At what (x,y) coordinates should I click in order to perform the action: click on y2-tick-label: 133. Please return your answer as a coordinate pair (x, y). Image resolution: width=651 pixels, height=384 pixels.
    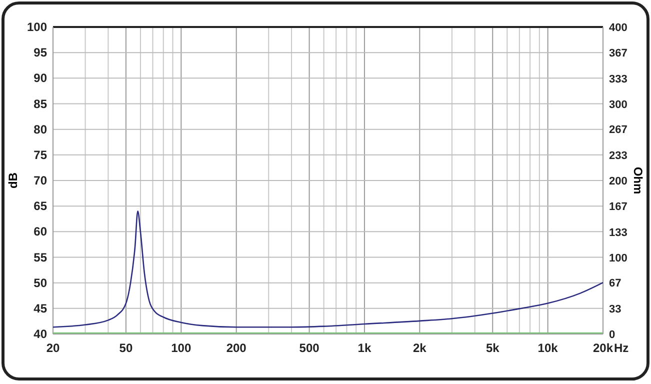
    Looking at the image, I should click on (618, 232).